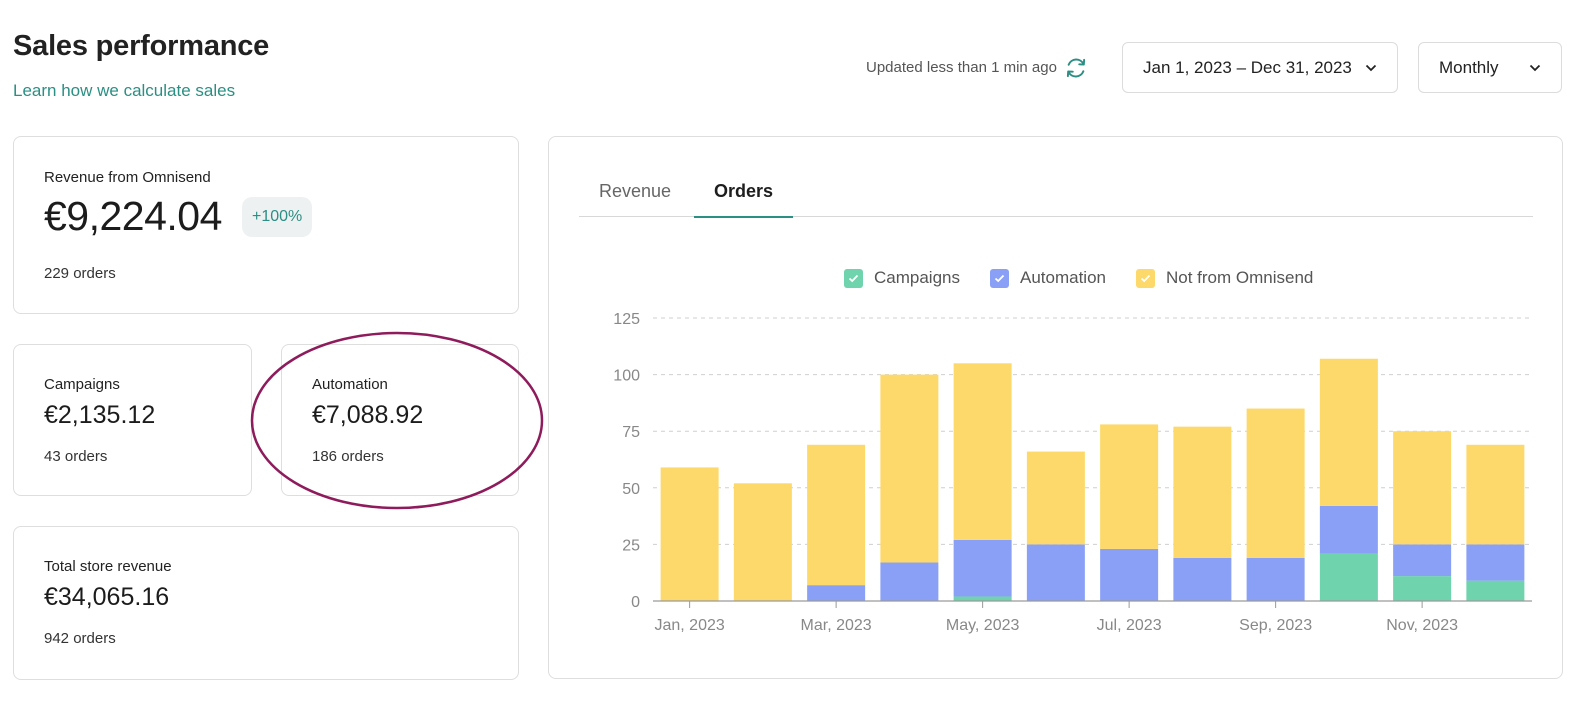 Image resolution: width=1588 pixels, height=702 pixels. Describe the element at coordinates (107, 597) in the screenshot. I see `total-revenue-value: €34,065.16` at that location.